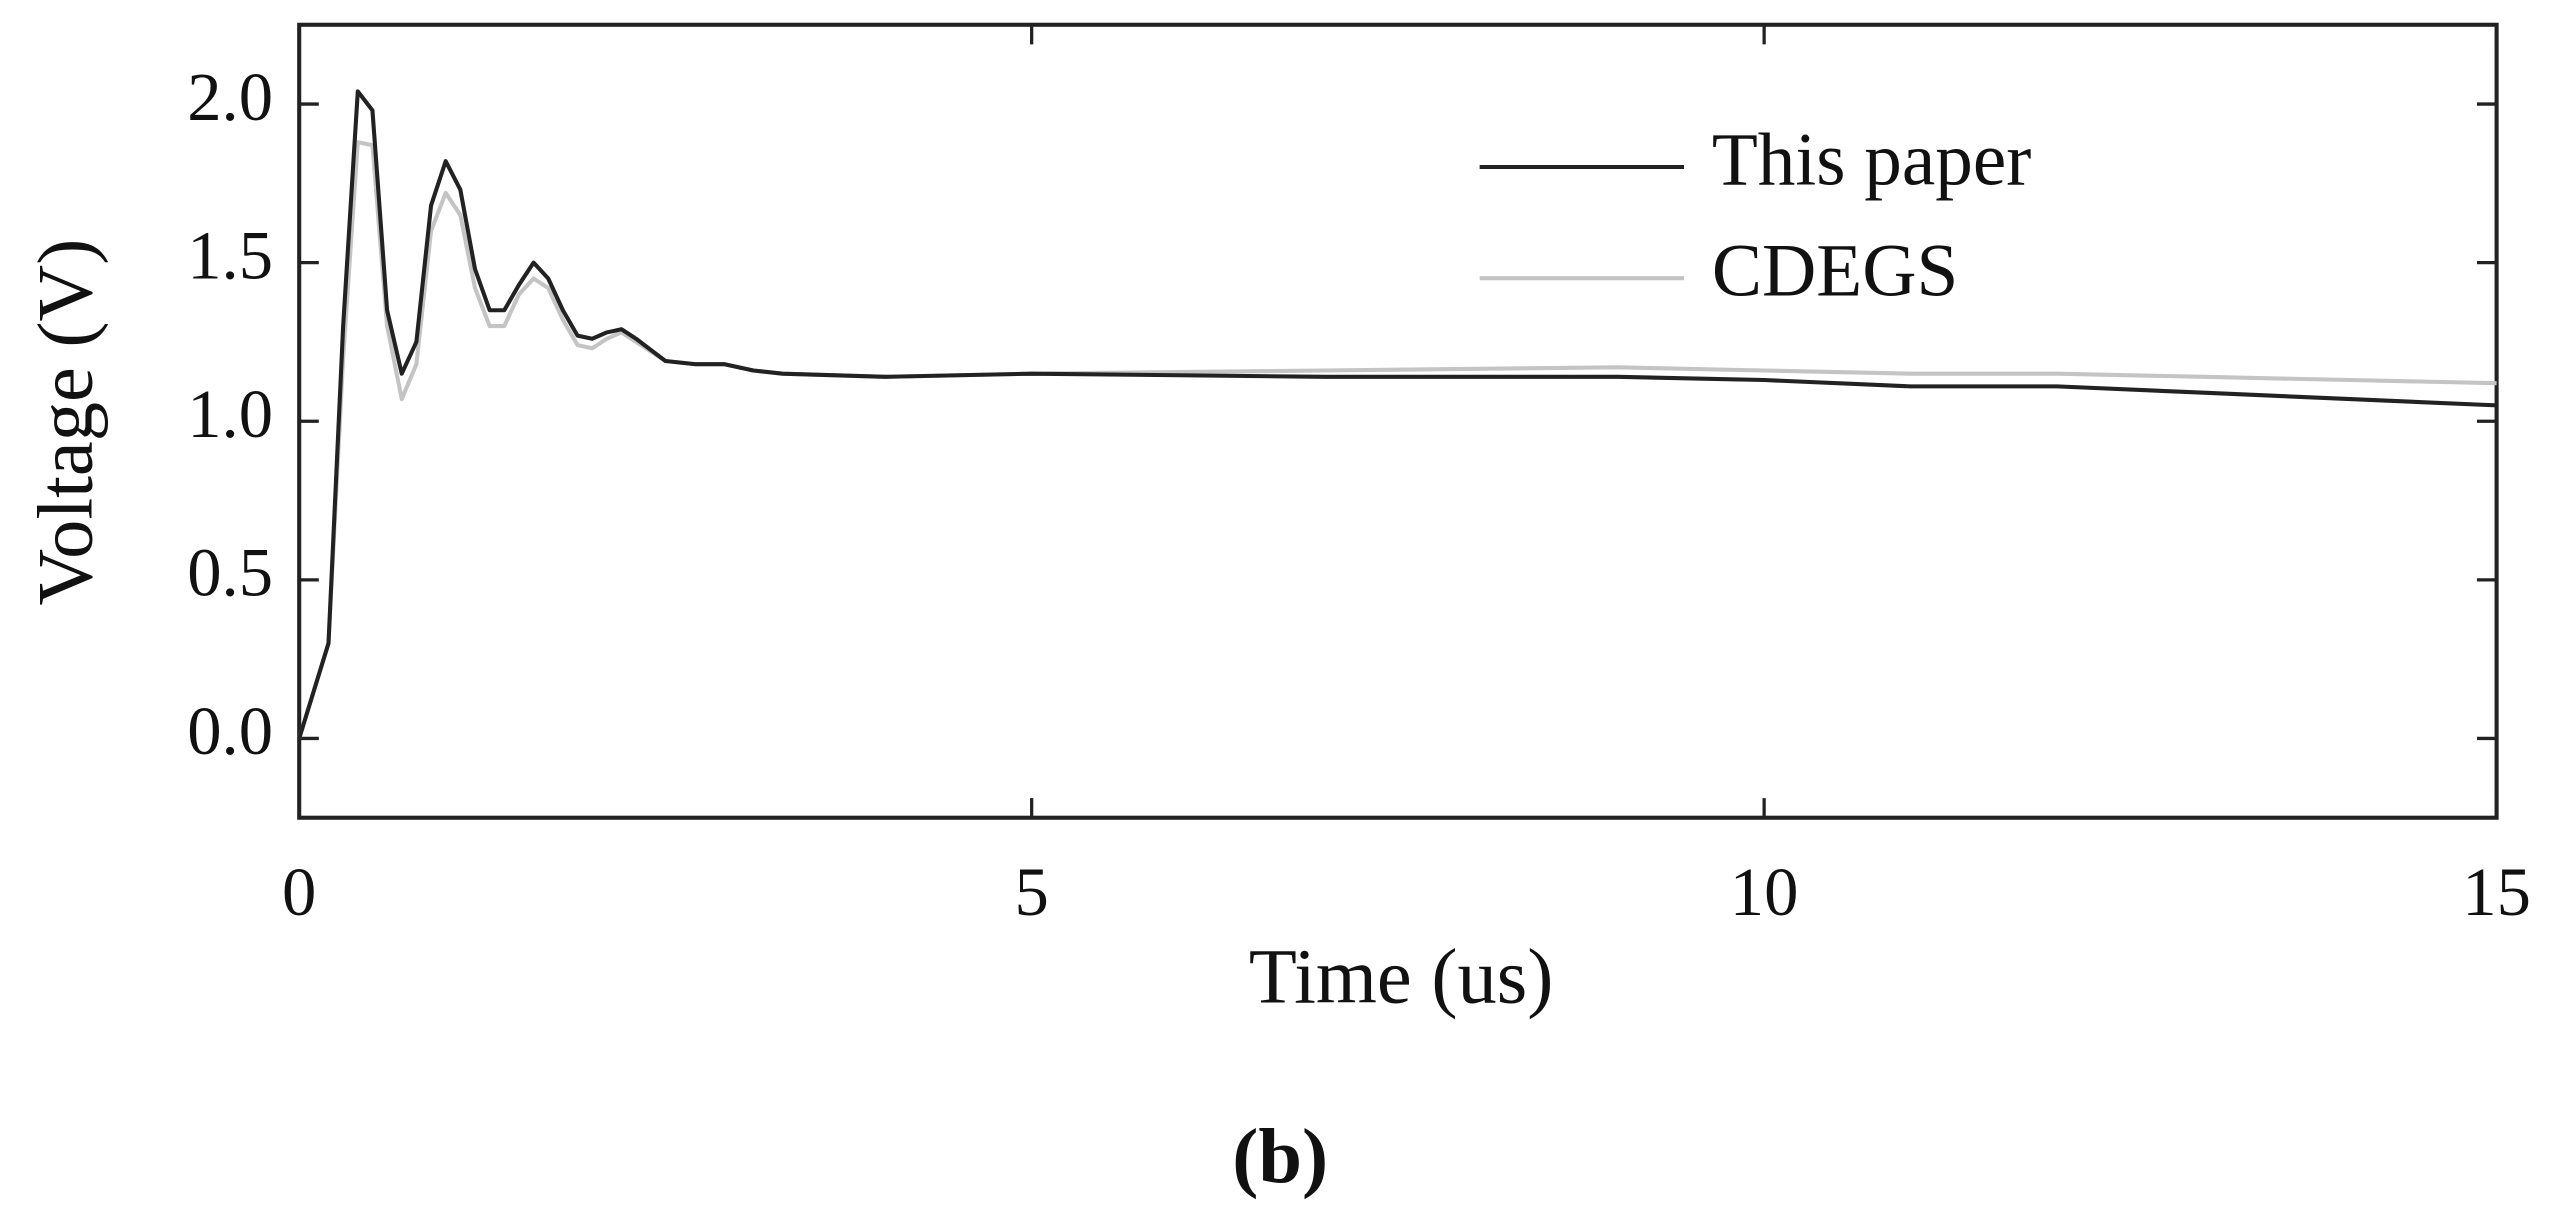 The height and width of the screenshot is (1212, 2562). What do you see at coordinates (1764, 892) in the screenshot?
I see `x-tick-label: 10` at bounding box center [1764, 892].